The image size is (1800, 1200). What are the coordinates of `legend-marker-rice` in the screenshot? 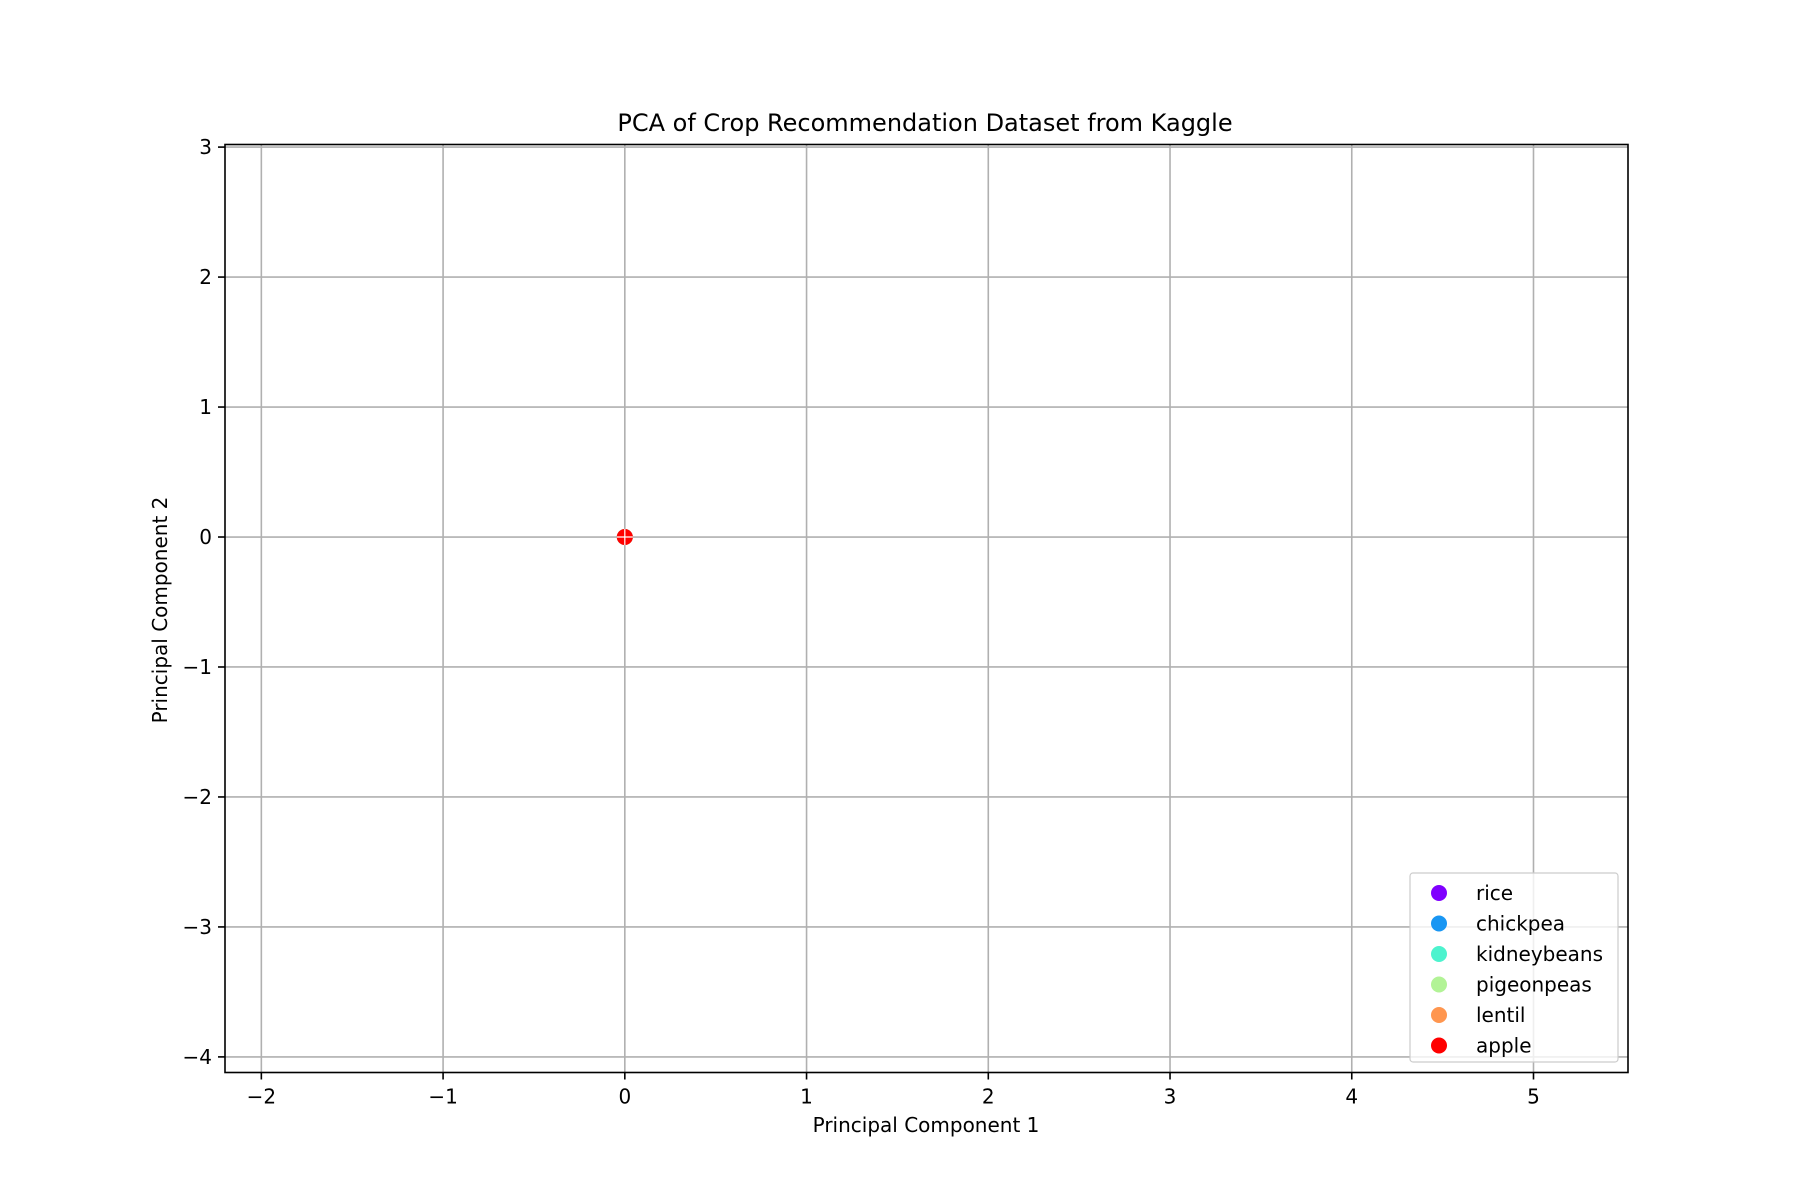 It's located at (1439, 893).